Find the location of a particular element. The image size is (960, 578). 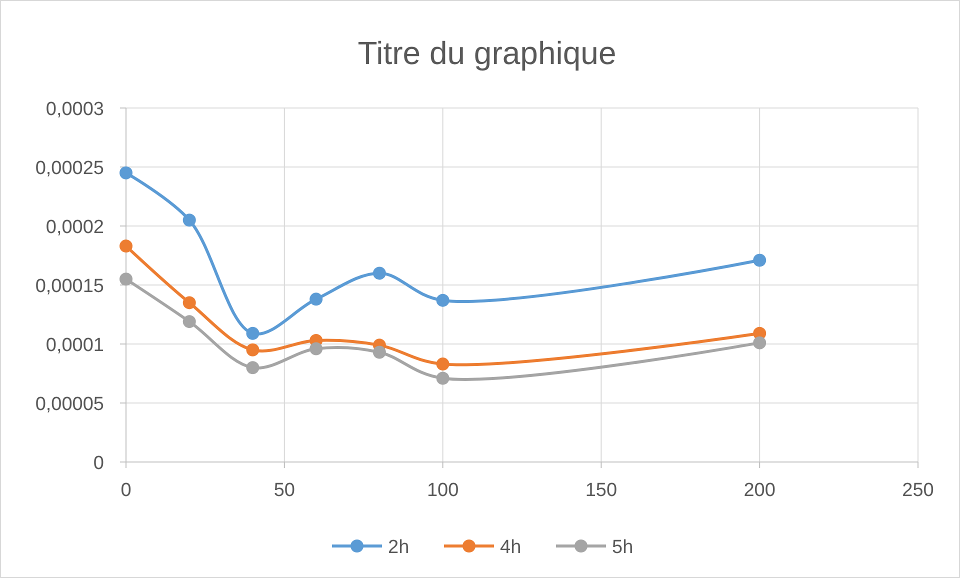

y-tick-label: 0,00025 is located at coordinates (69, 168).